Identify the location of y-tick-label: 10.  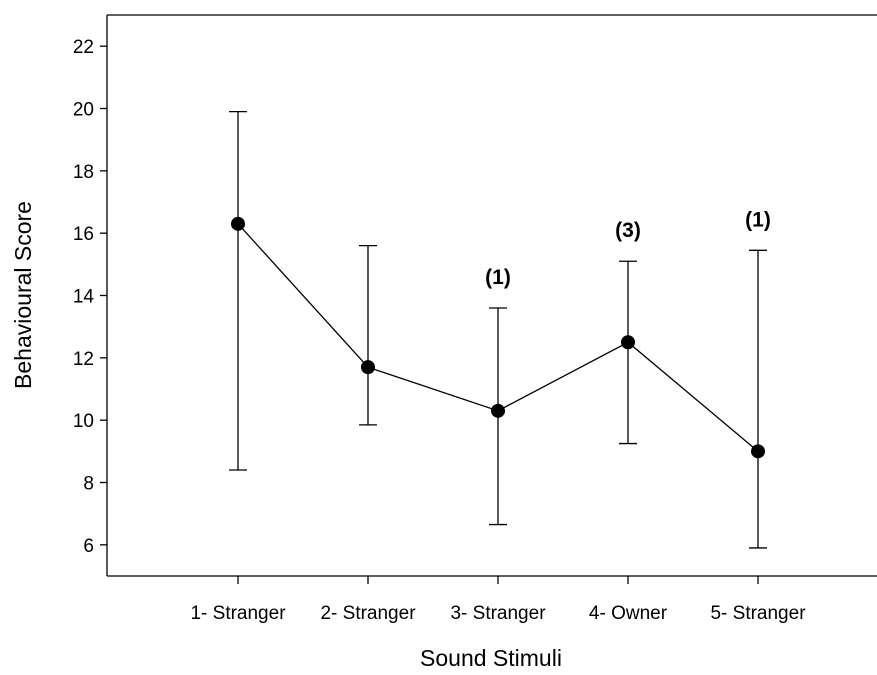
(83, 421).